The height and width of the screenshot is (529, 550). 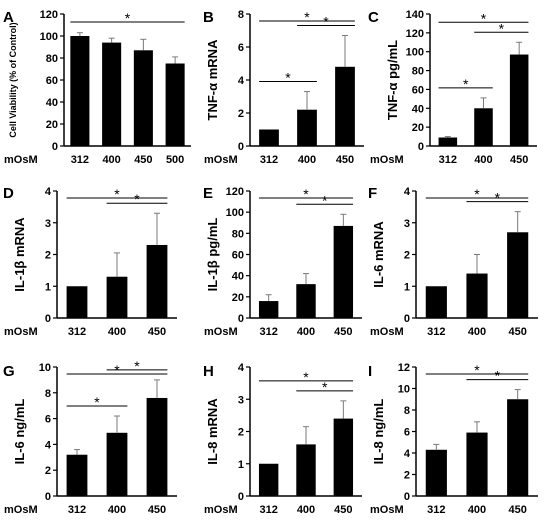 What do you see at coordinates (378, 254) in the screenshot?
I see `y-axis-label: IL-6 mRNA` at bounding box center [378, 254].